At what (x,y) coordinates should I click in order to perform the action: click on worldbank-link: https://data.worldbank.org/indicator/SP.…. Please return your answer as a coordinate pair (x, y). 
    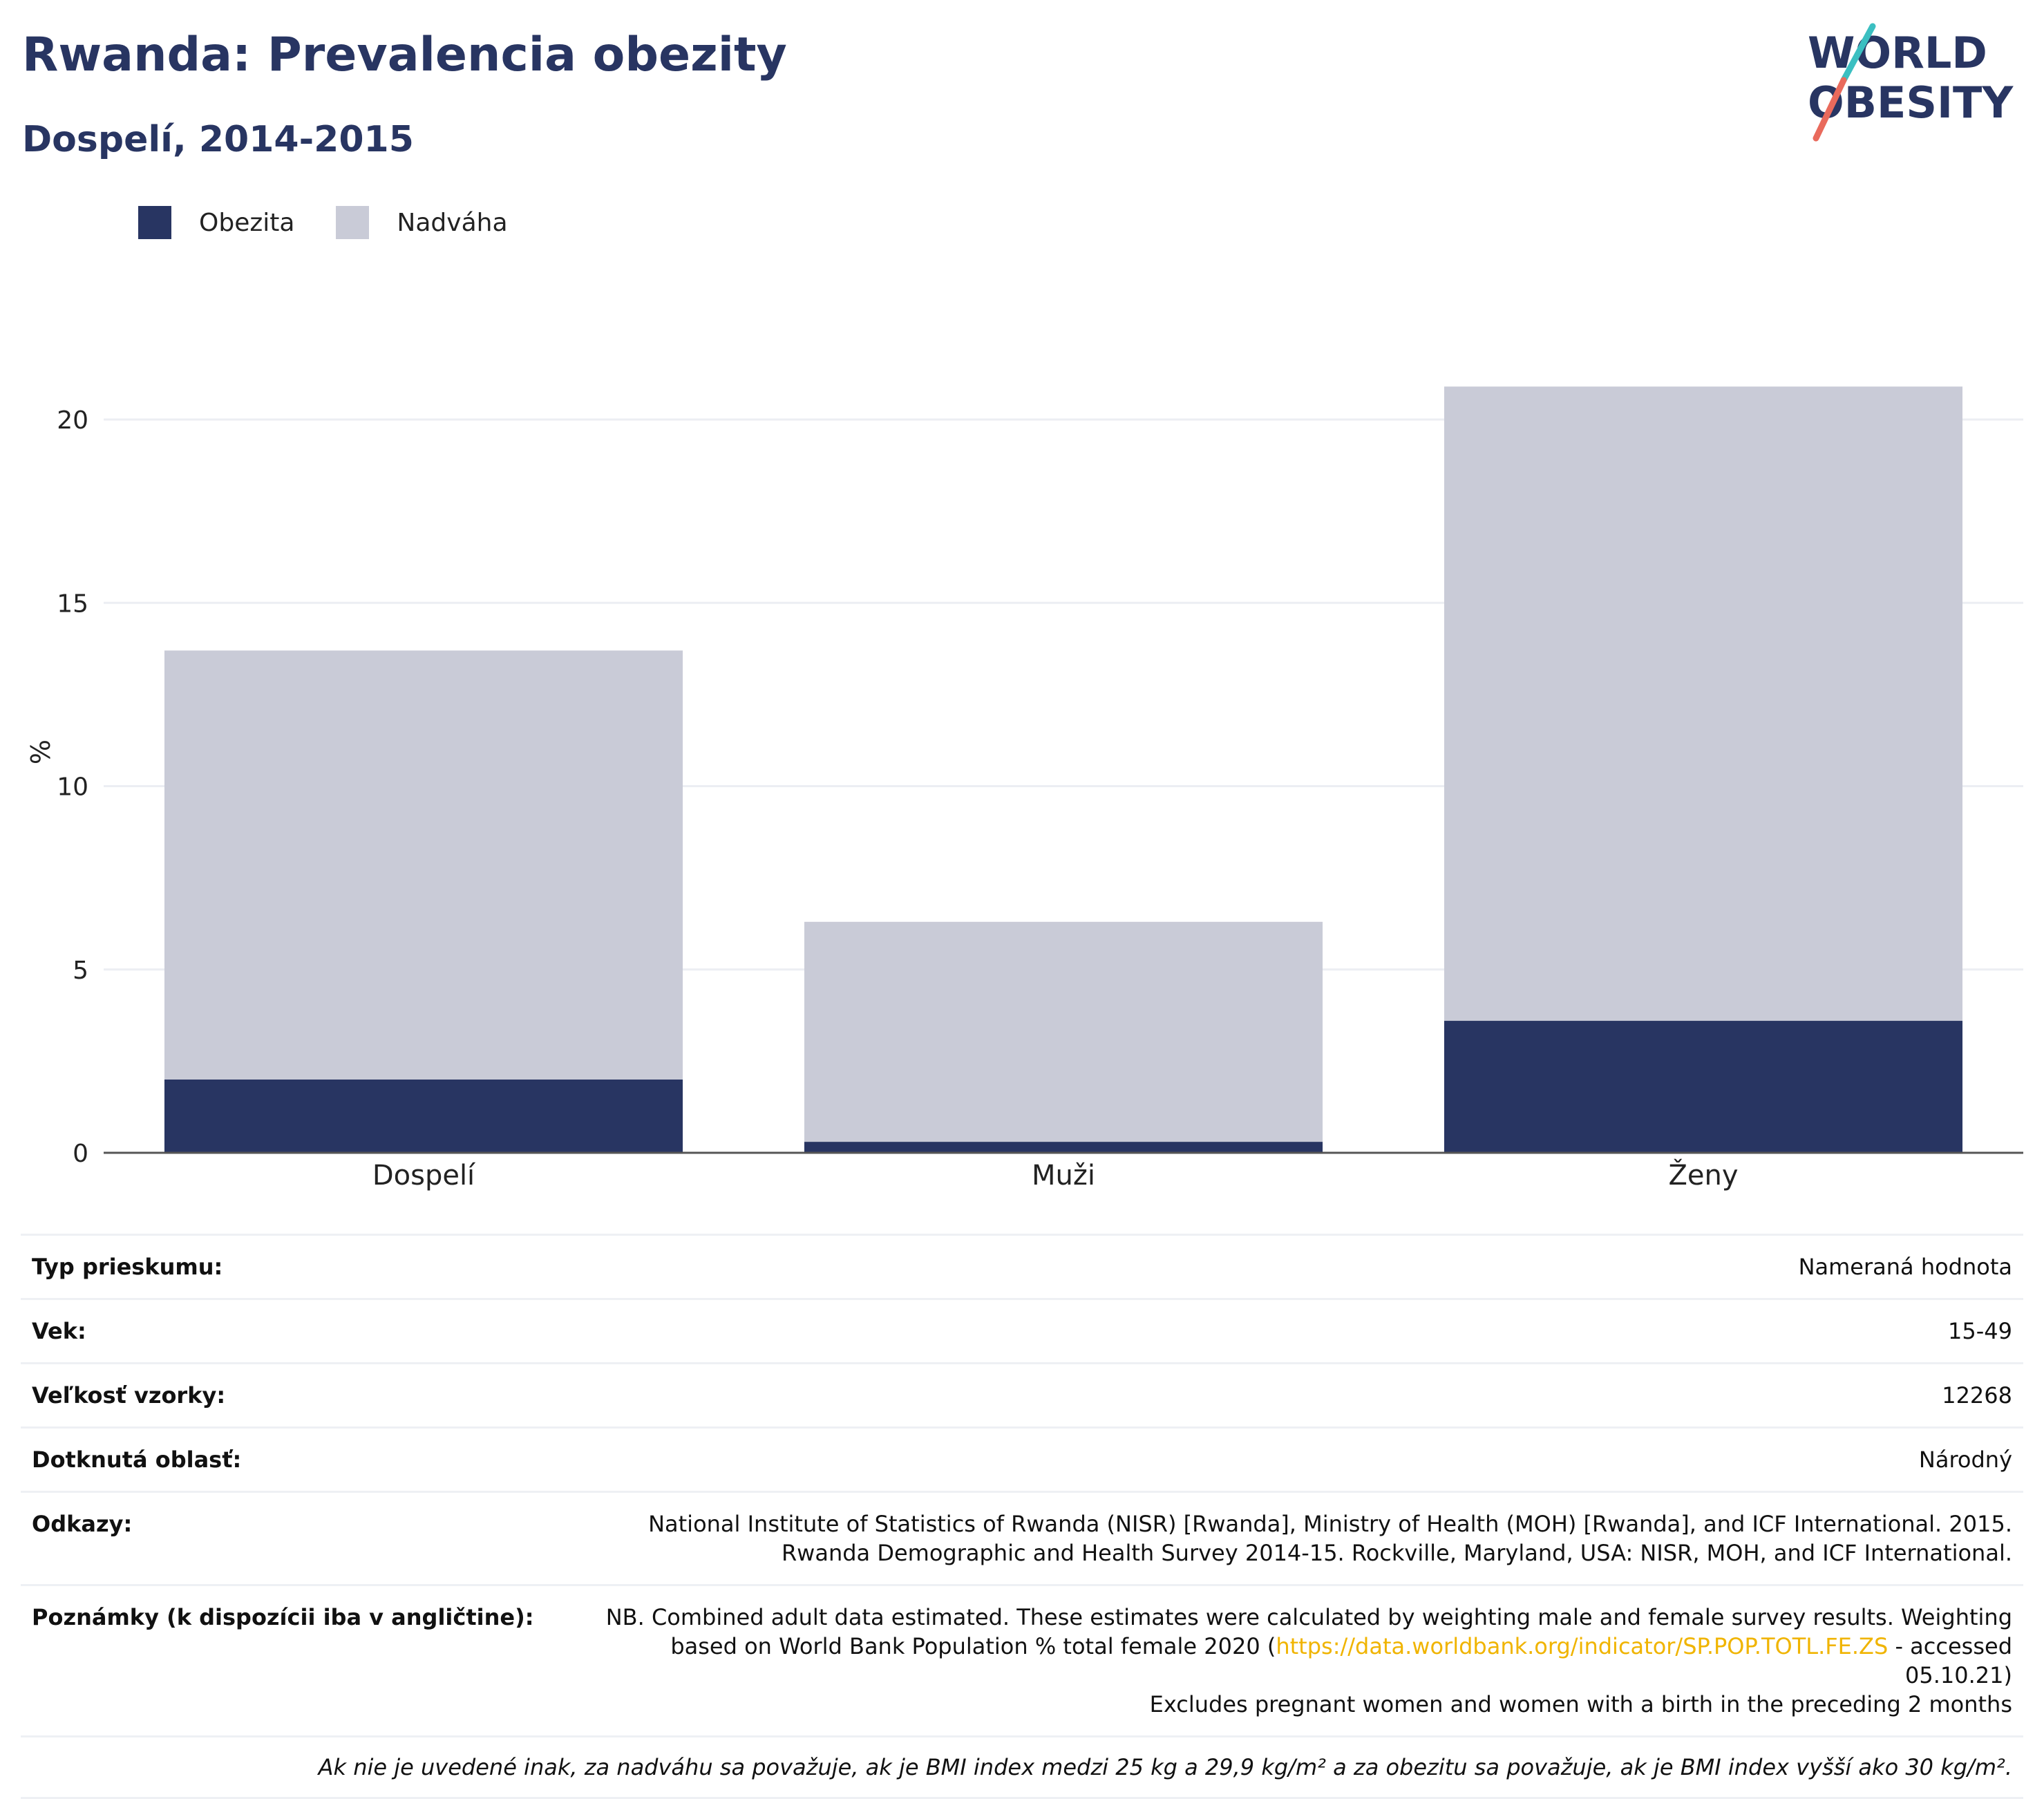
    Looking at the image, I should click on (1582, 1646).